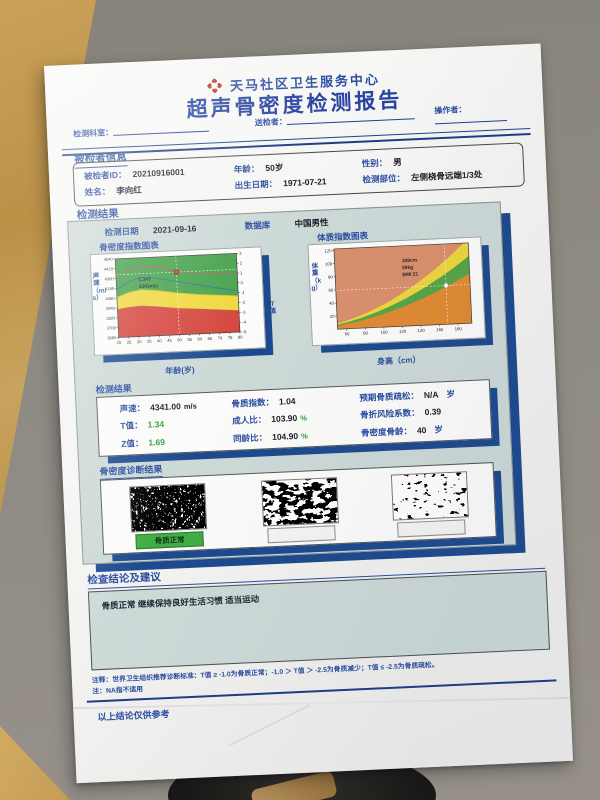 The image size is (600, 800). I want to click on patient-field-birthdate: 出生日期： 1971-07-21, so click(280, 183).